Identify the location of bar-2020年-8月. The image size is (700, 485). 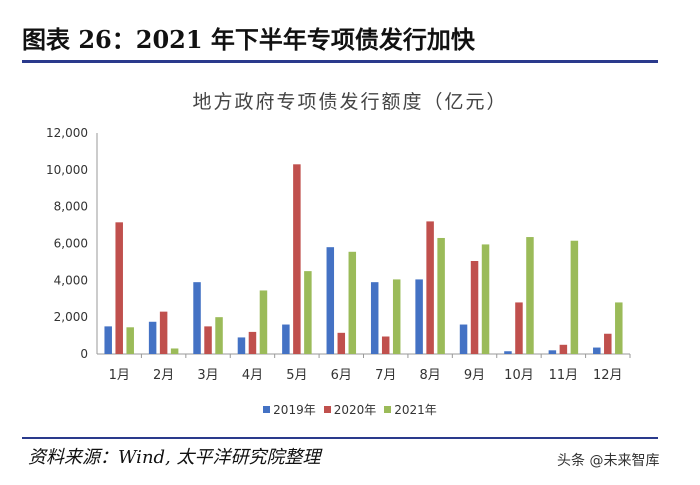
(430, 287).